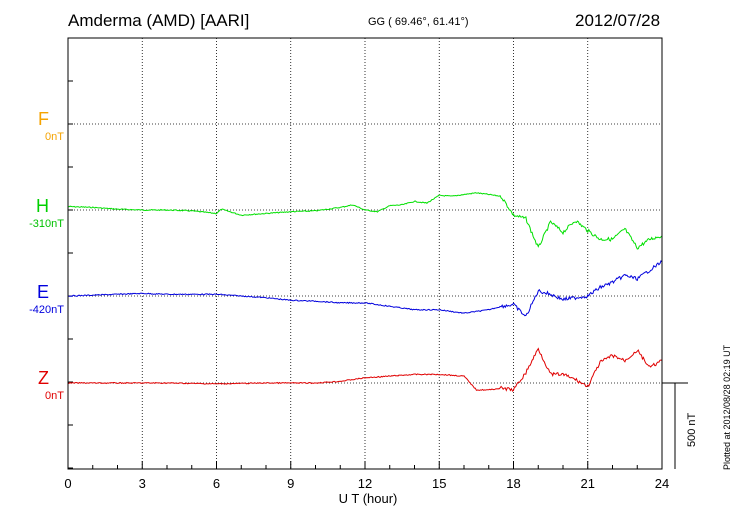  I want to click on date-label: 2012/07/28, so click(618, 20).